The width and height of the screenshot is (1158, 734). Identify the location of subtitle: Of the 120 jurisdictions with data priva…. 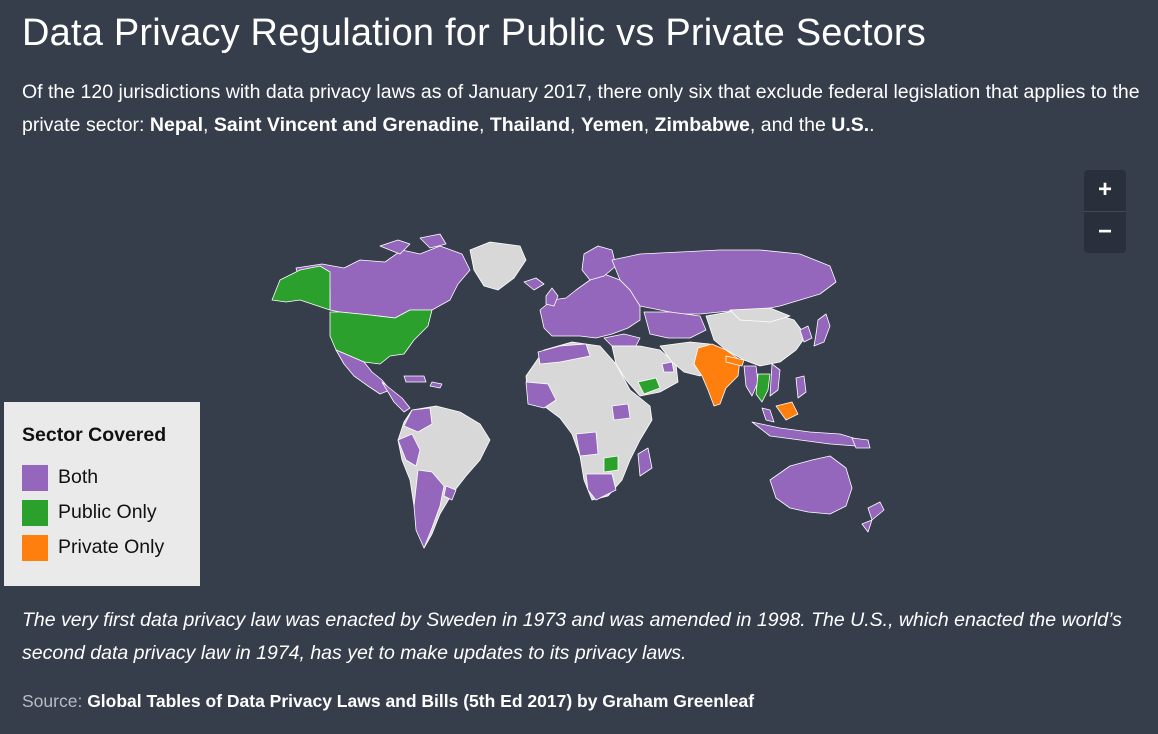
(582, 109).